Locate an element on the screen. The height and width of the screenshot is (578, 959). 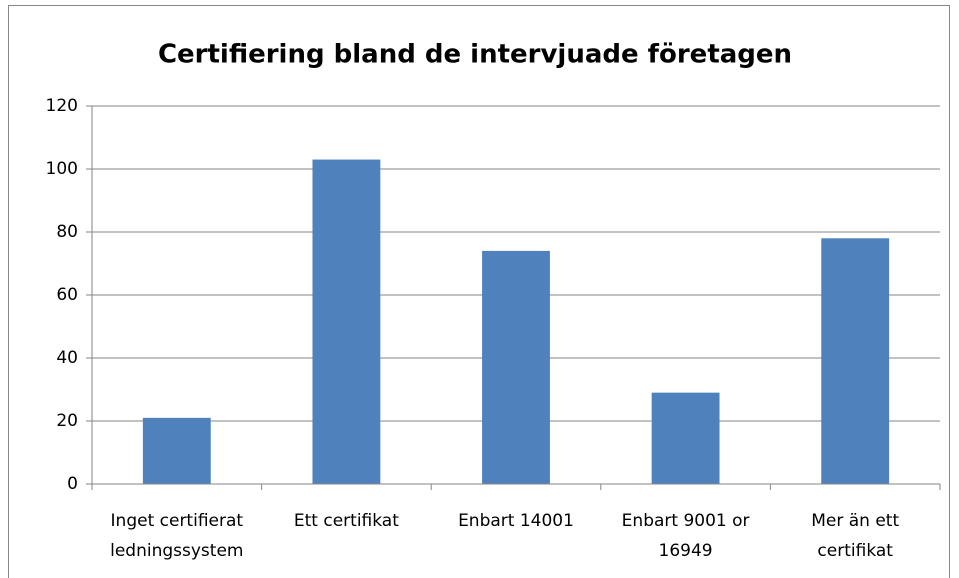
x-tick-label: certifikat is located at coordinates (855, 551).